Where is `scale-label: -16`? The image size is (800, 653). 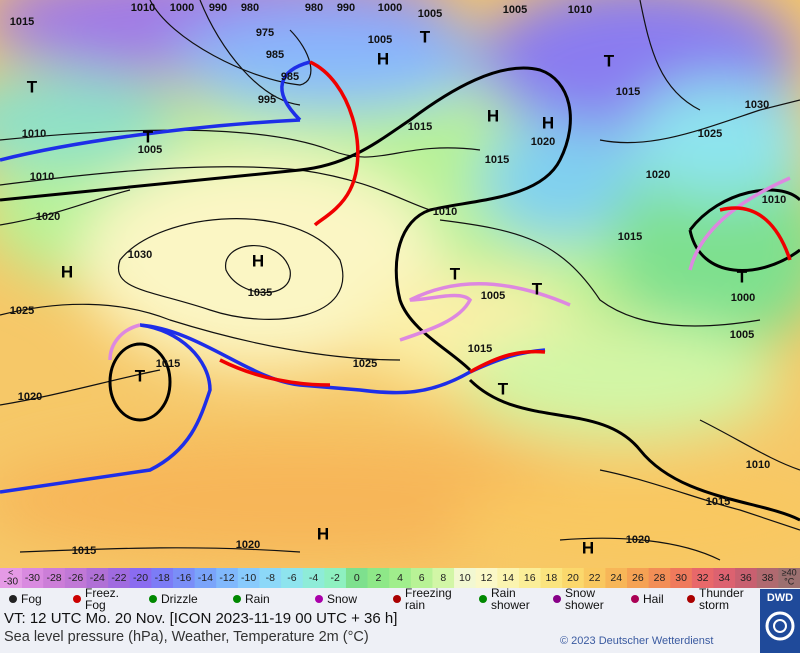 scale-label: -16 is located at coordinates (183, 578).